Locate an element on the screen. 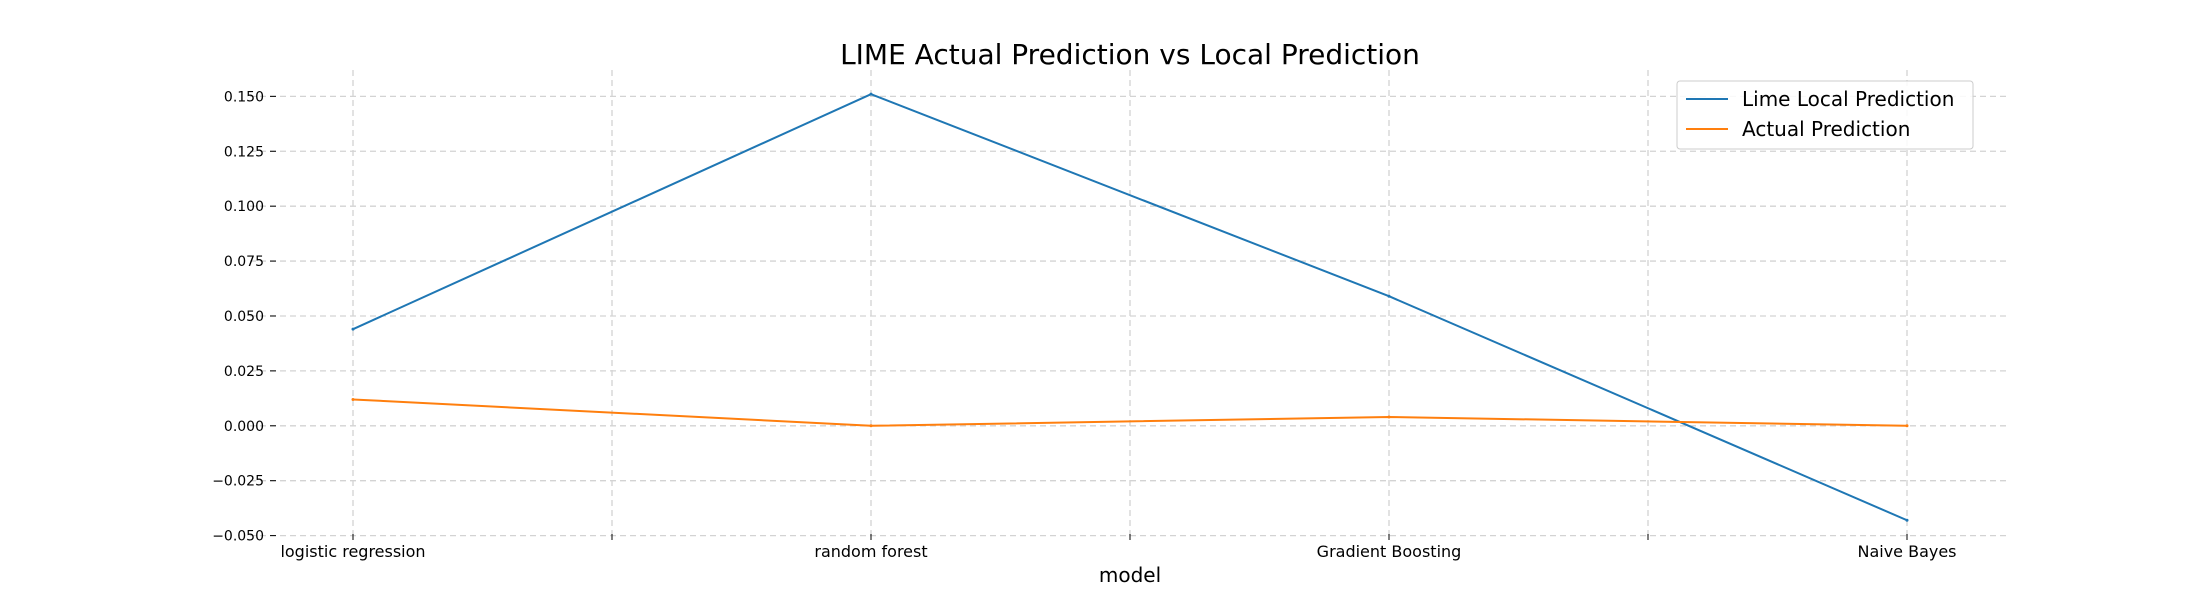  legend-frame is located at coordinates (1825, 115).